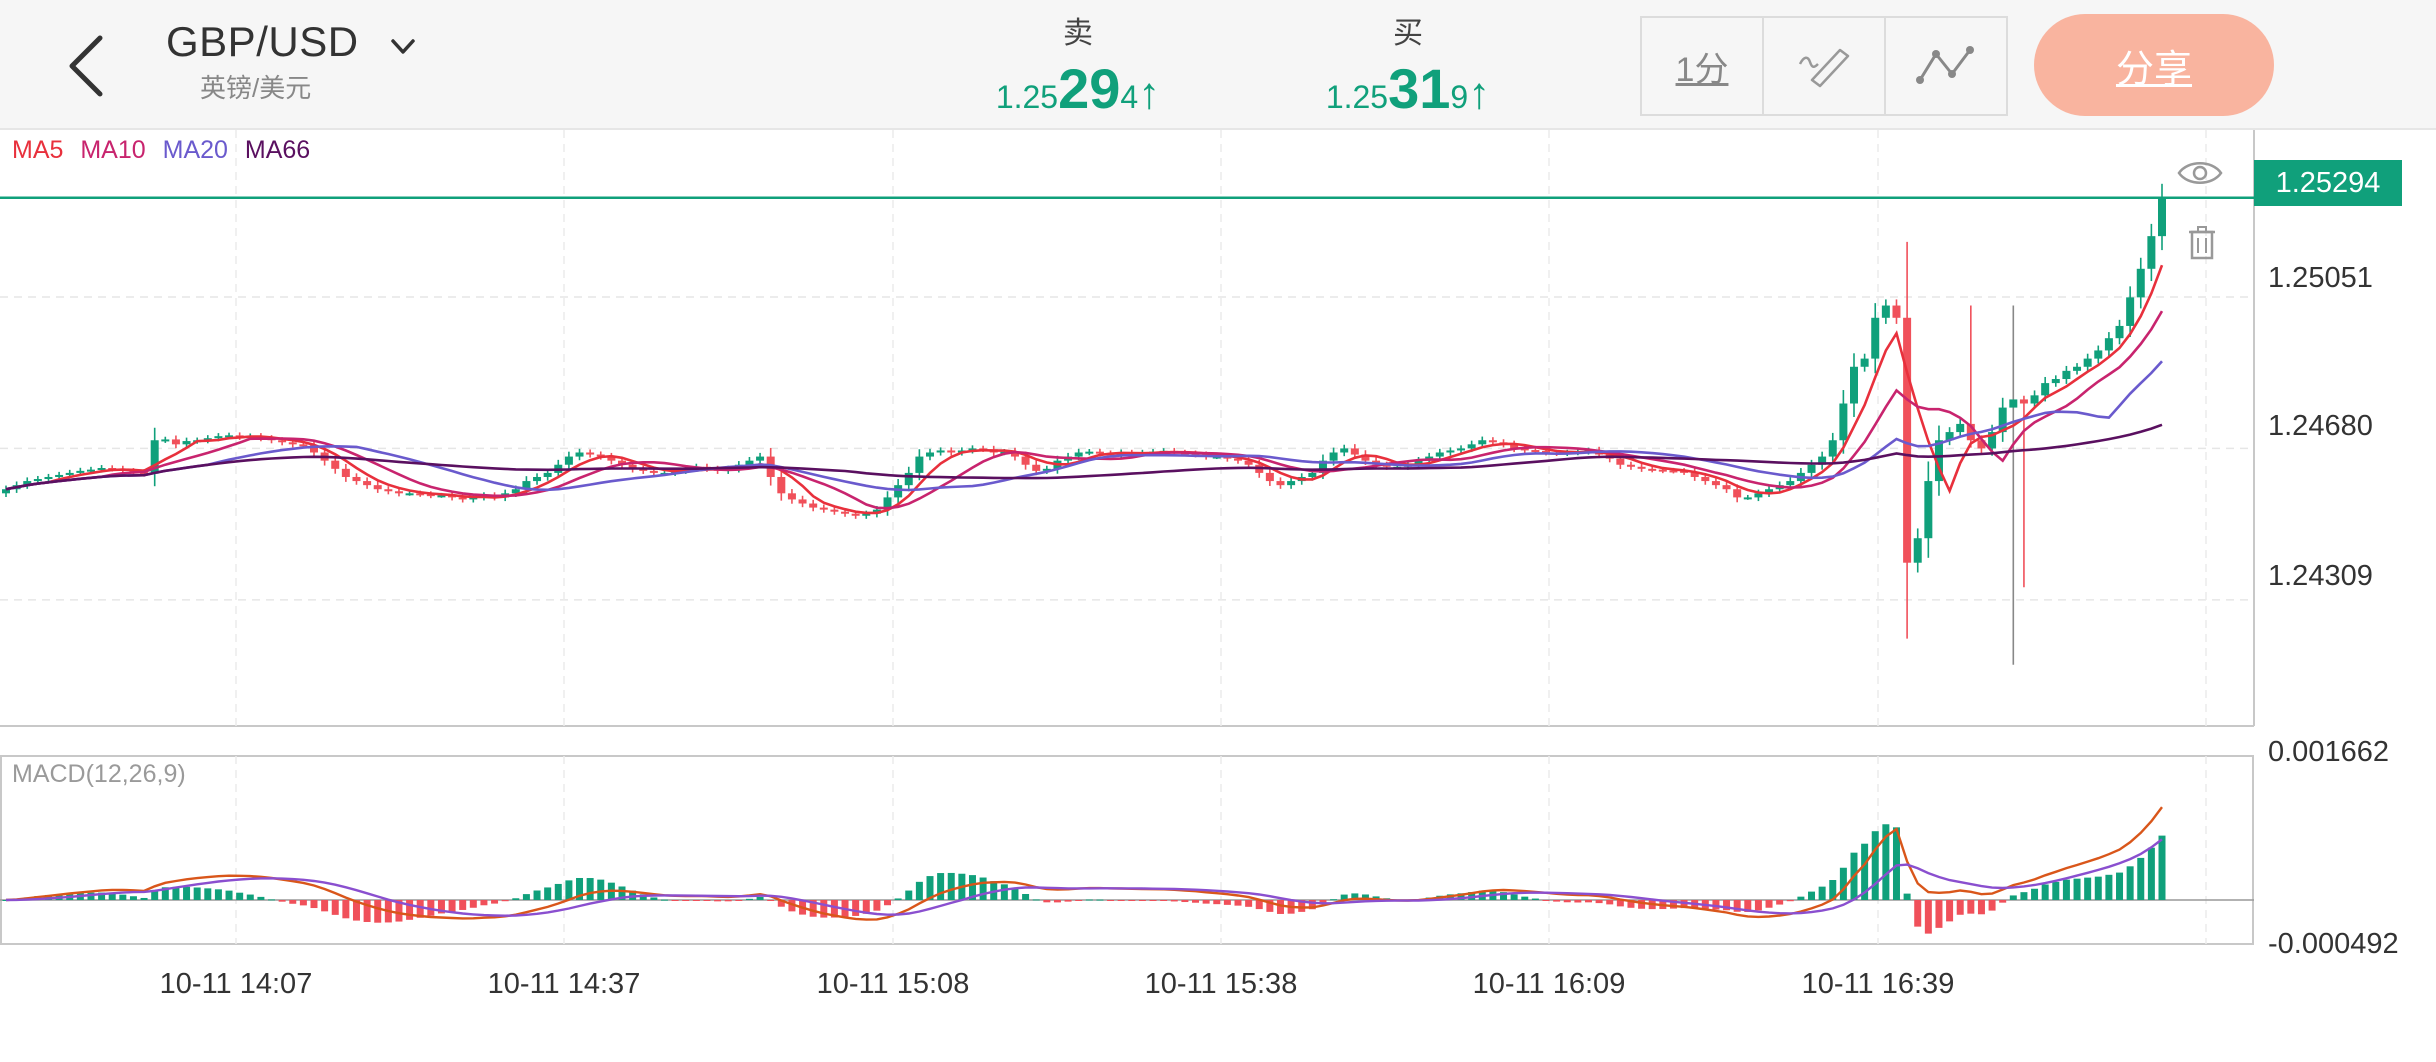 The width and height of the screenshot is (2436, 1062). I want to click on sell-quote: 卖 1.25294↑, so click(1078, 64).